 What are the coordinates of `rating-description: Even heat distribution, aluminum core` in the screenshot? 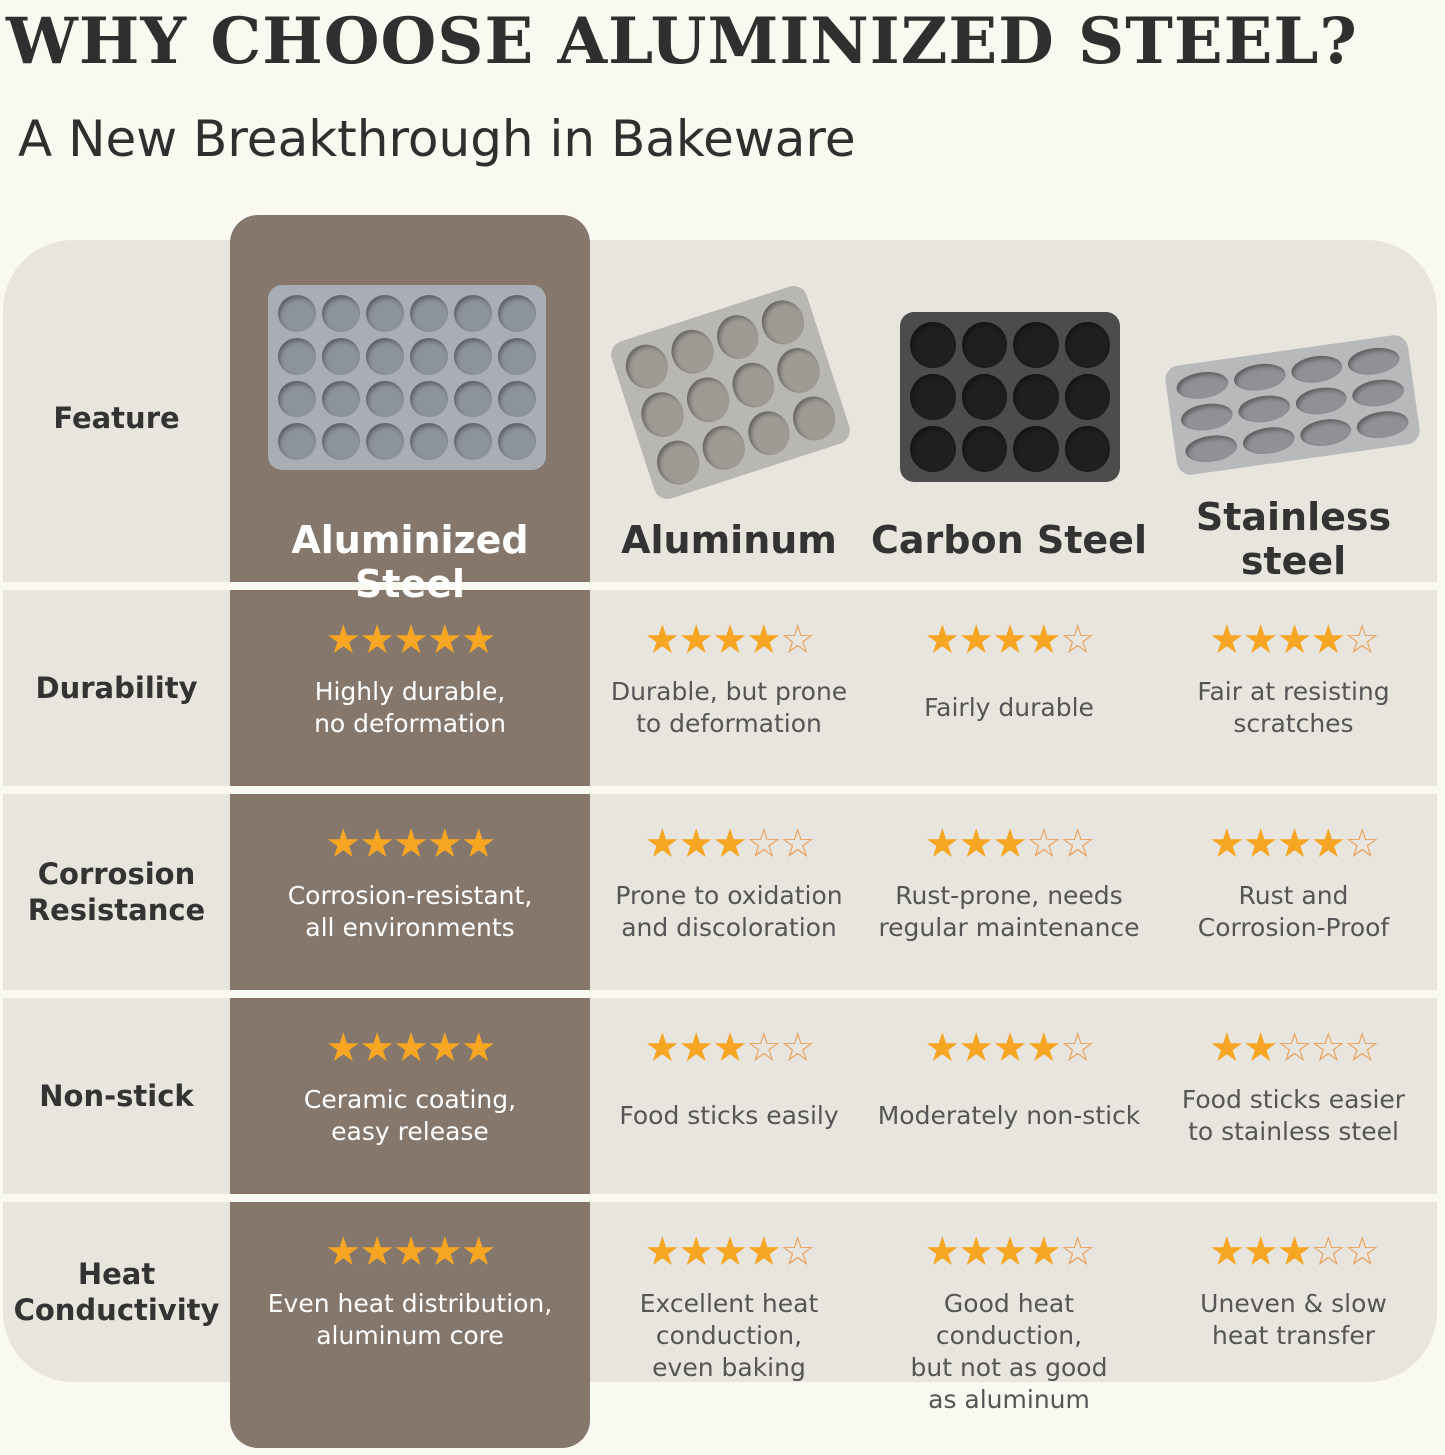 It's located at (410, 1319).